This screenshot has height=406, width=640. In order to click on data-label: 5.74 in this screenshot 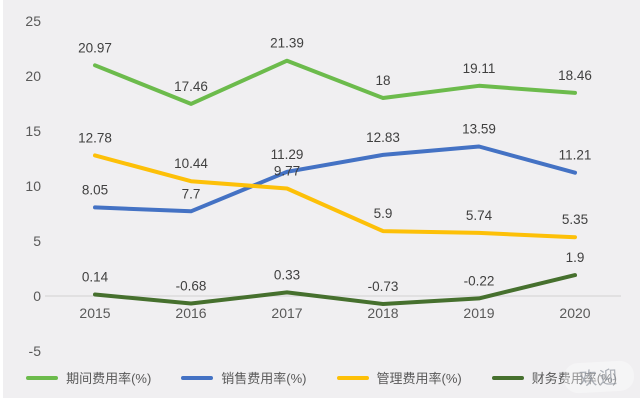, I will do `click(479, 215)`.